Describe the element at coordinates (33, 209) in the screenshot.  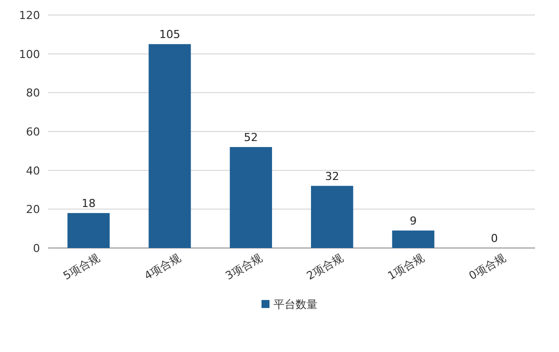
I see `y-tick-label: 20` at that location.